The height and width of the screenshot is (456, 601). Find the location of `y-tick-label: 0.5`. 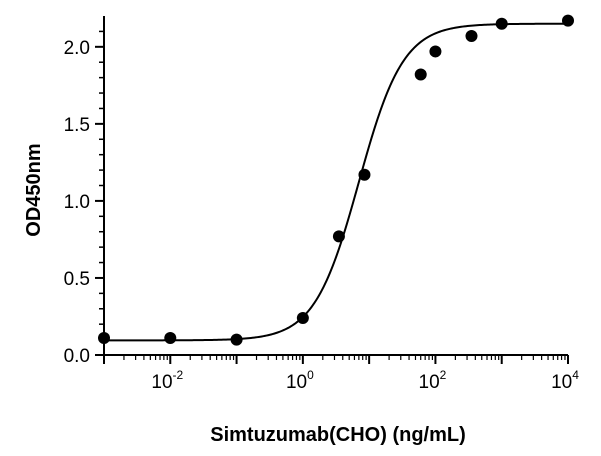

y-tick-label: 0.5 is located at coordinates (77, 279).